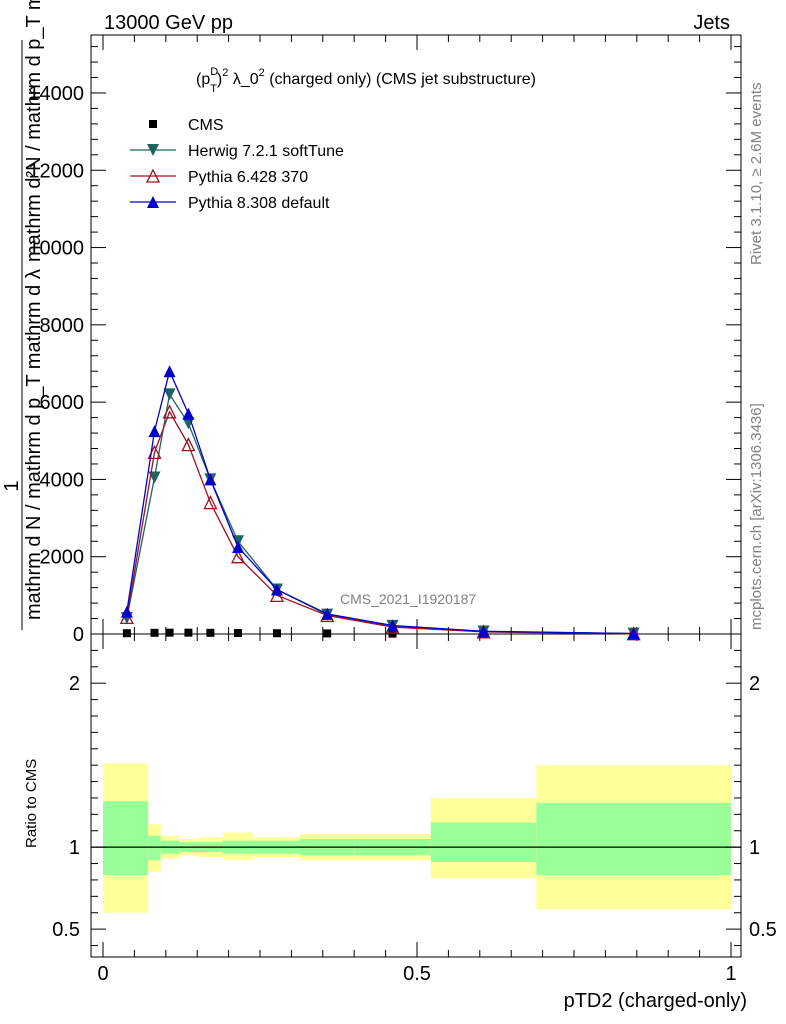 The width and height of the screenshot is (786, 1024). What do you see at coordinates (74, 848) in the screenshot?
I see `ratio-y-tick-label: 1` at bounding box center [74, 848].